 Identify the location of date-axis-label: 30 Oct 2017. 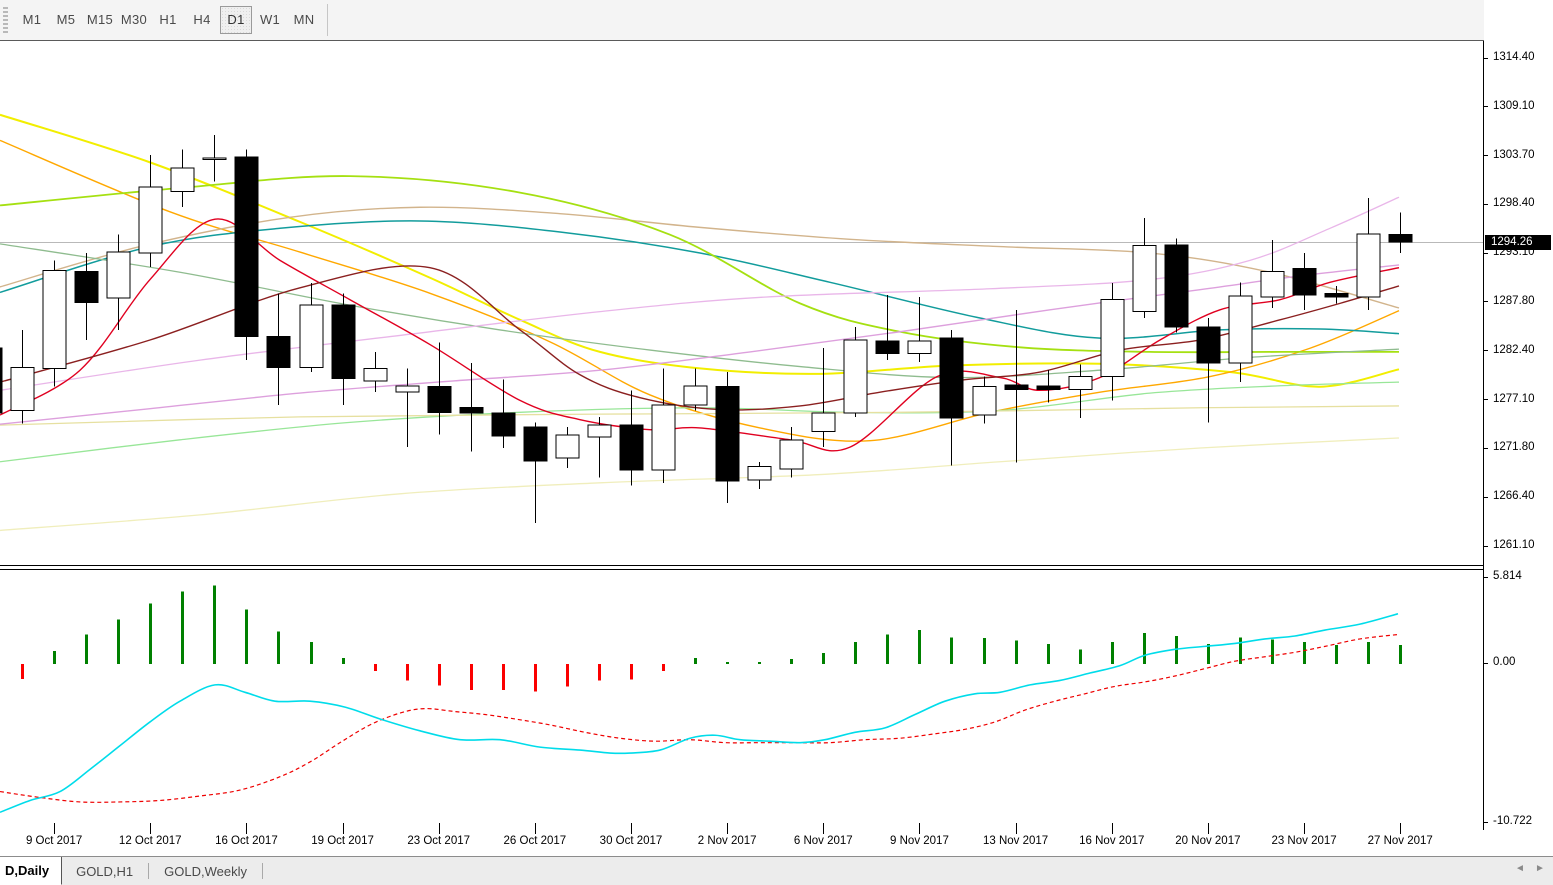
(631, 841).